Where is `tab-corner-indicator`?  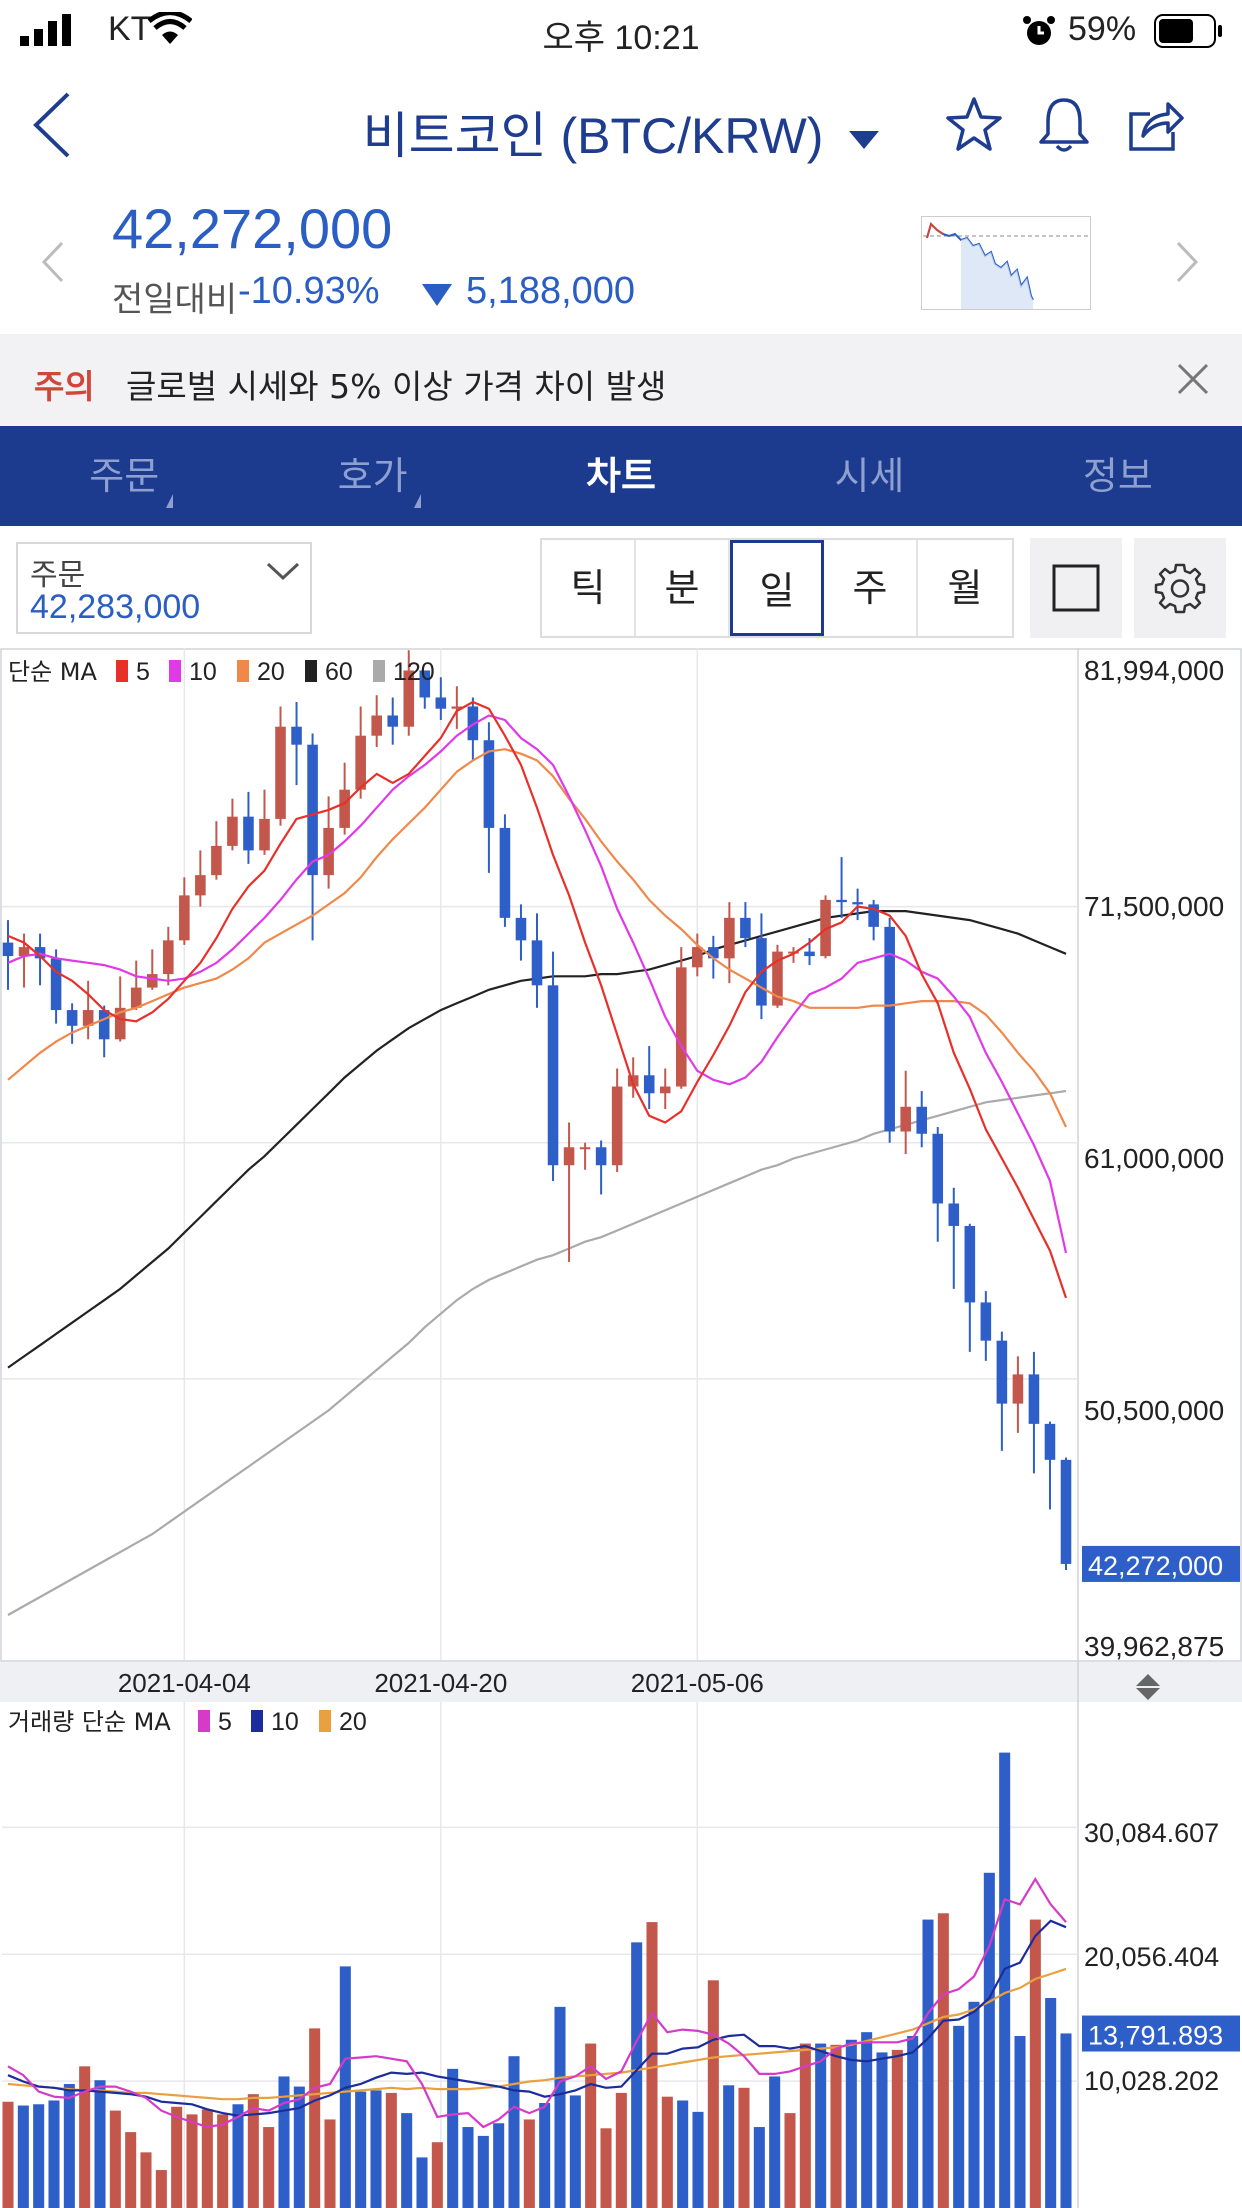
tab-corner-indicator is located at coordinates (418, 501).